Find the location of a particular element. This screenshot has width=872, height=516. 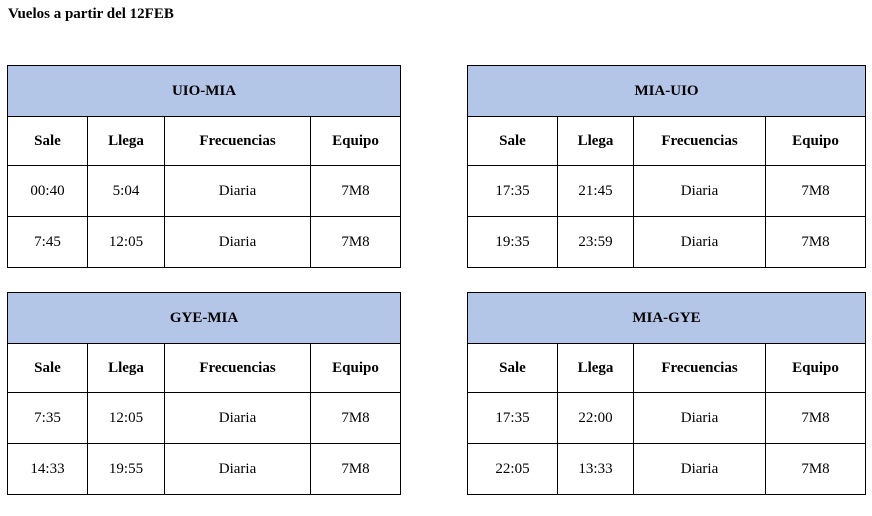

cell-sale: 14:33 is located at coordinates (47, 469).